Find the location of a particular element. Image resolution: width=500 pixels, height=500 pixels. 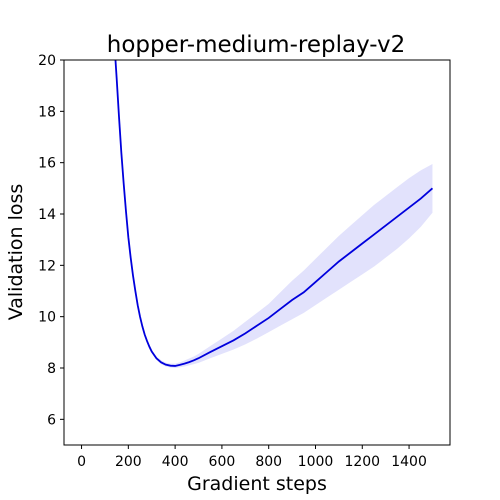

x-tick-label: 200 is located at coordinates (128, 462).